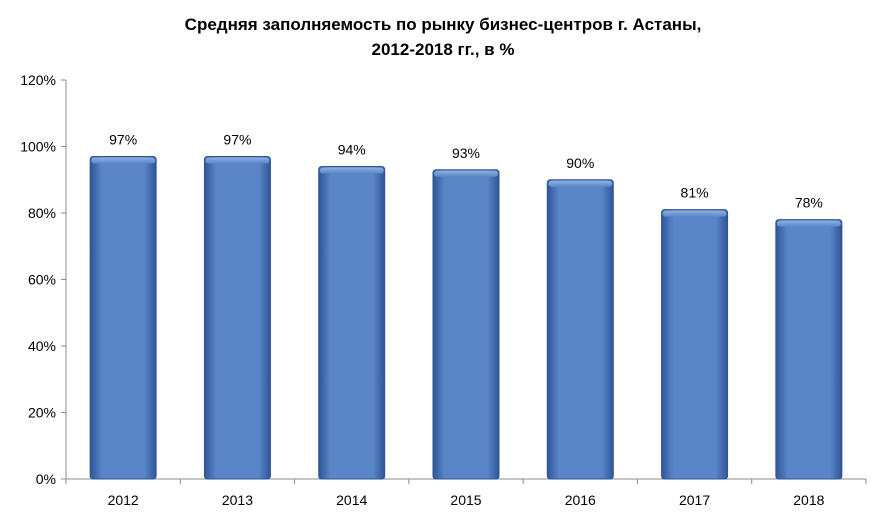  What do you see at coordinates (38, 80) in the screenshot?
I see `y-tick-label: 120%` at bounding box center [38, 80].